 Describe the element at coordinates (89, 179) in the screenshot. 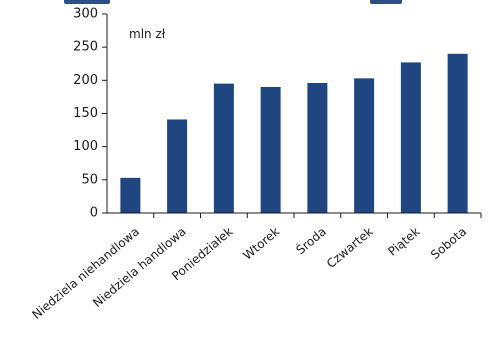

I see `y-tick-label: 50` at that location.